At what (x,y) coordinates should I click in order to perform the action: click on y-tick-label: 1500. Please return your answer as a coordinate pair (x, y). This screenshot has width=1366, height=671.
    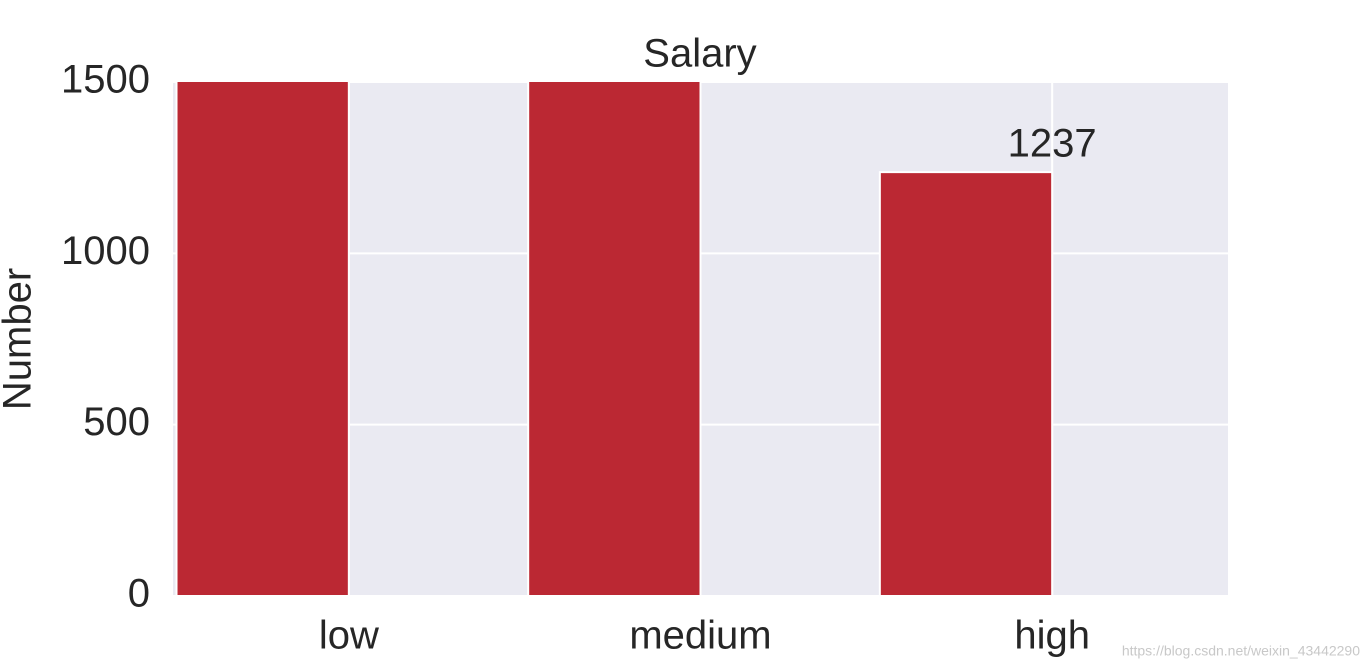
    Looking at the image, I should click on (105, 80).